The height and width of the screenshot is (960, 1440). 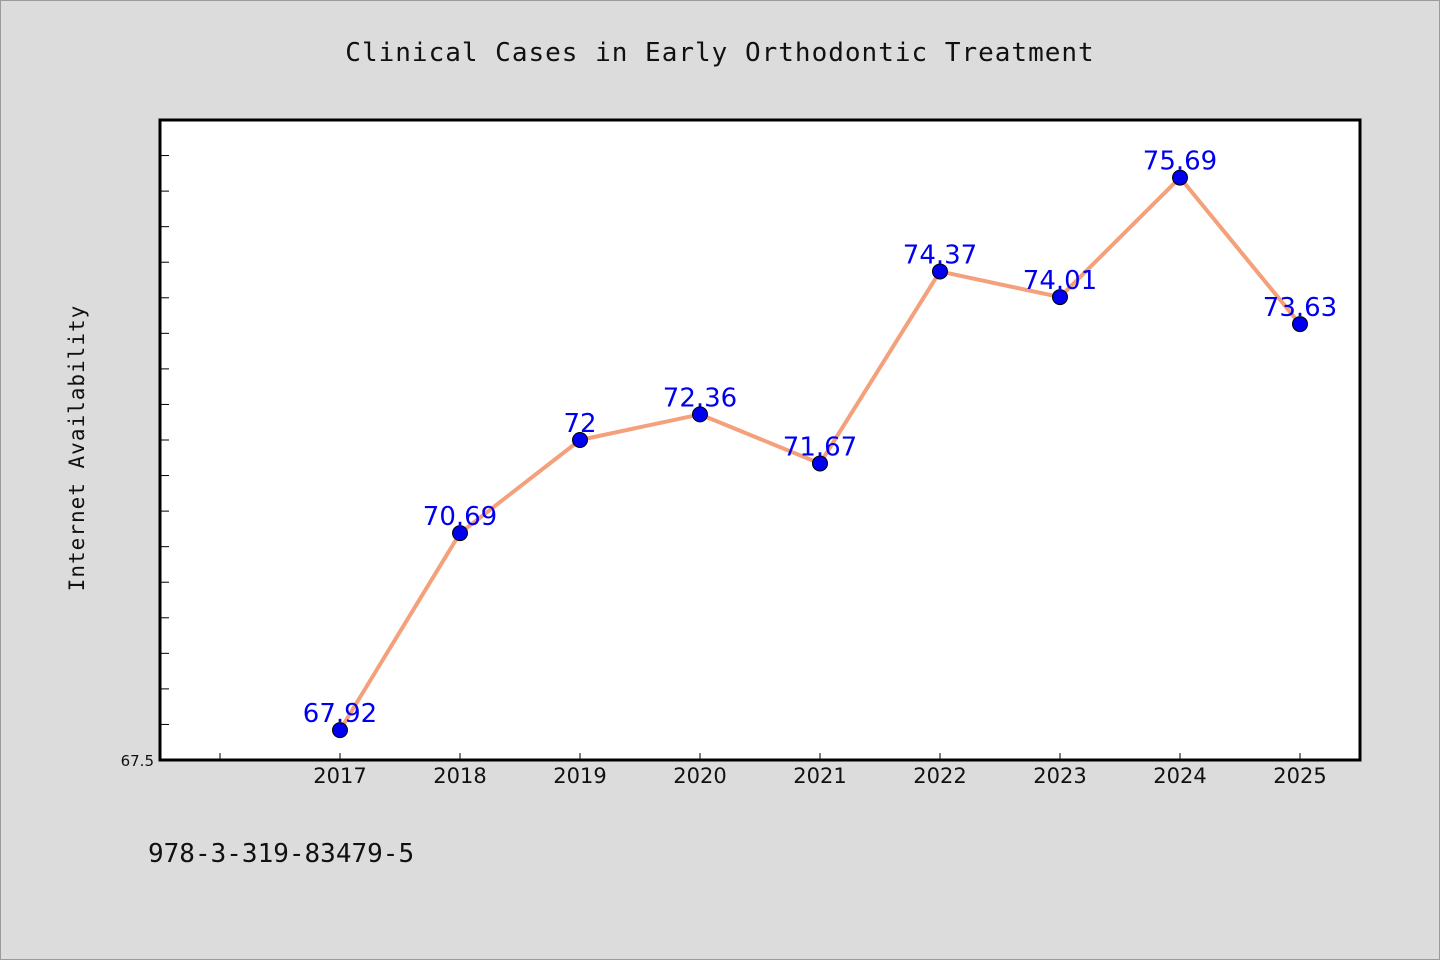 I want to click on data-label: 75.69, so click(x=1180, y=162).